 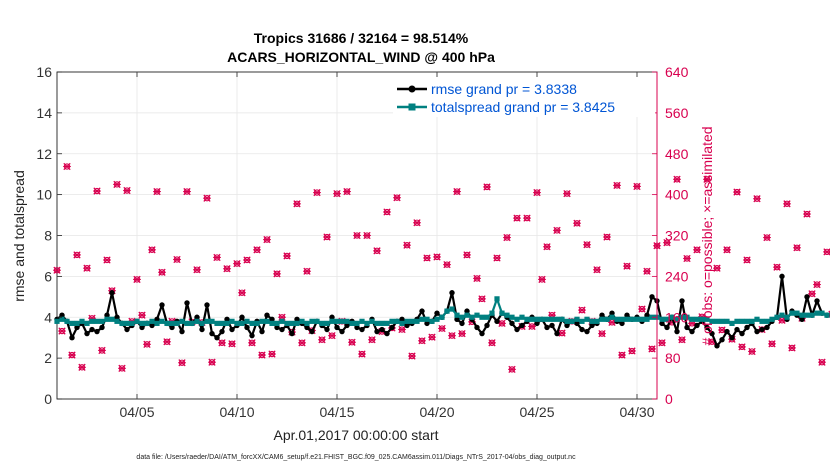 What do you see at coordinates (355, 435) in the screenshot?
I see `x-axis-label: Apr.01,2017 00:00:00 start` at bounding box center [355, 435].